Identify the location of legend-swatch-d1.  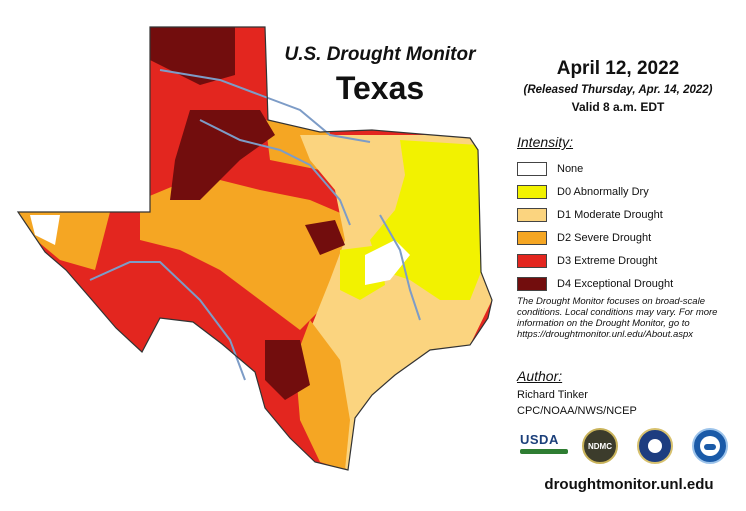
(532, 214).